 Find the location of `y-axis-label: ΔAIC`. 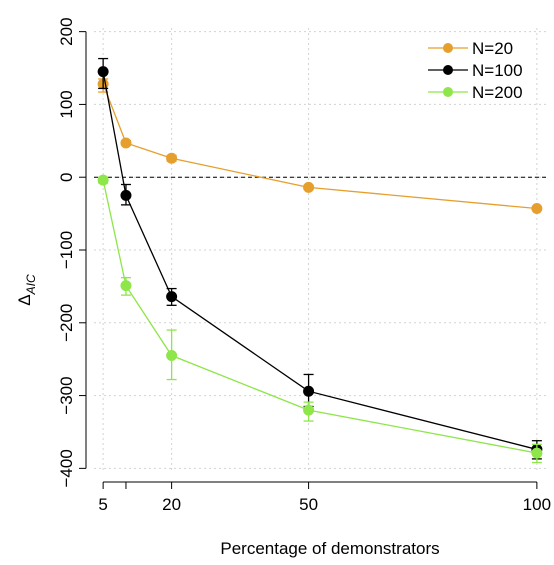

y-axis-label: ΔAIC is located at coordinates (26, 290).